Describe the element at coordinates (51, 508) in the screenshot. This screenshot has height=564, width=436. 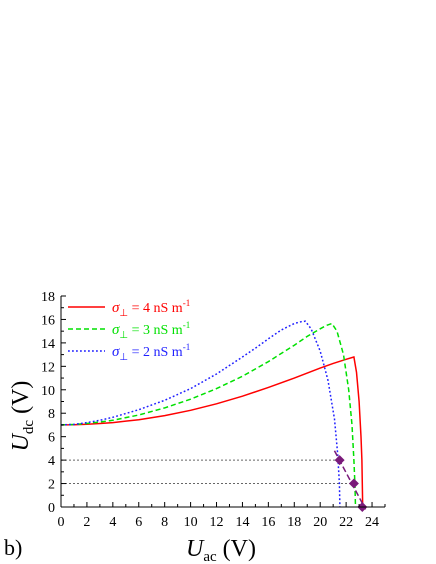
I see `y-tick-label: 0` at that location.